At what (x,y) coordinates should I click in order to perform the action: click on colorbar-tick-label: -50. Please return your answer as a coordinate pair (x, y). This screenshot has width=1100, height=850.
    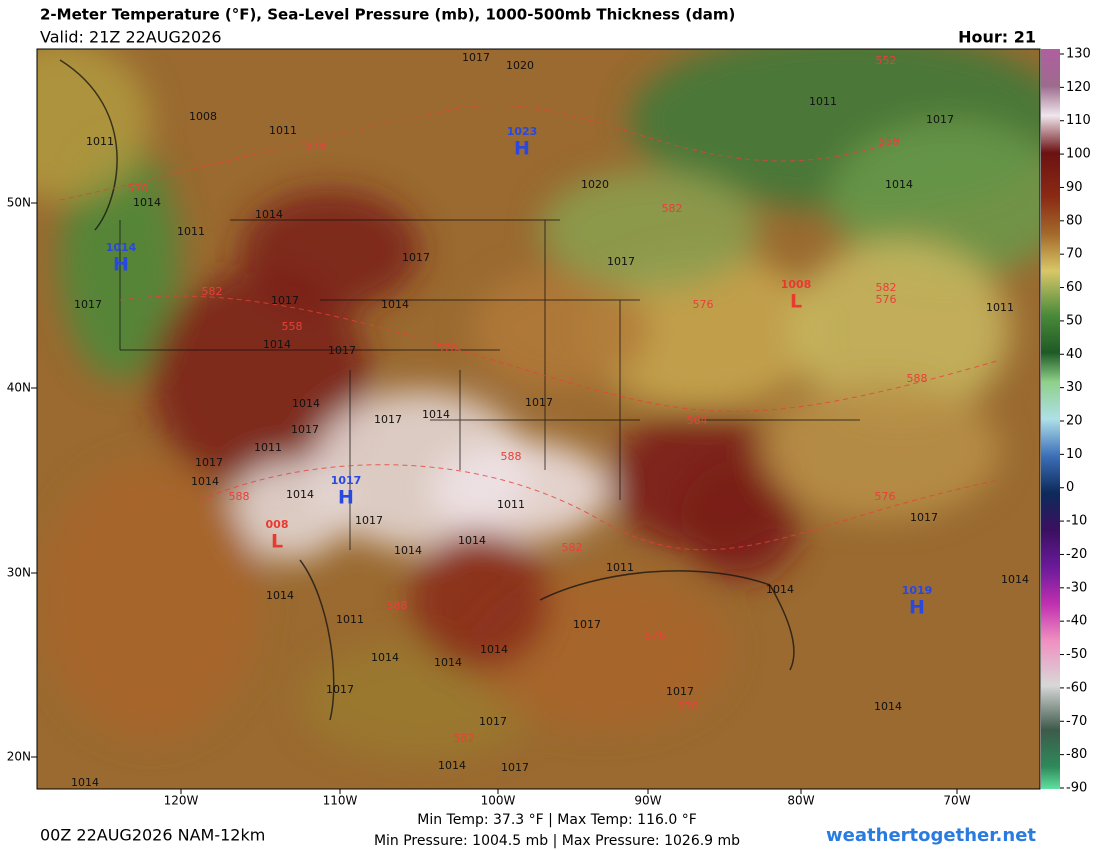
    Looking at the image, I should click on (1076, 654).